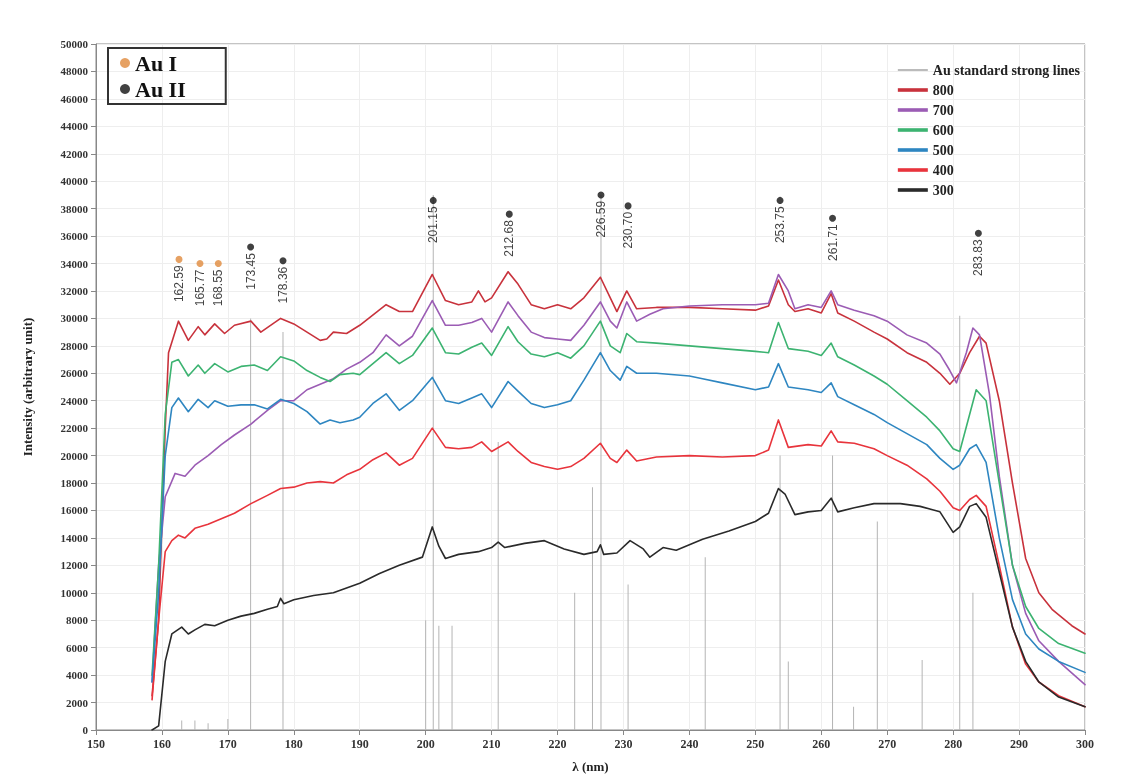  Describe the element at coordinates (74, 345) in the screenshot. I see `y-tick-label: 28000` at that location.